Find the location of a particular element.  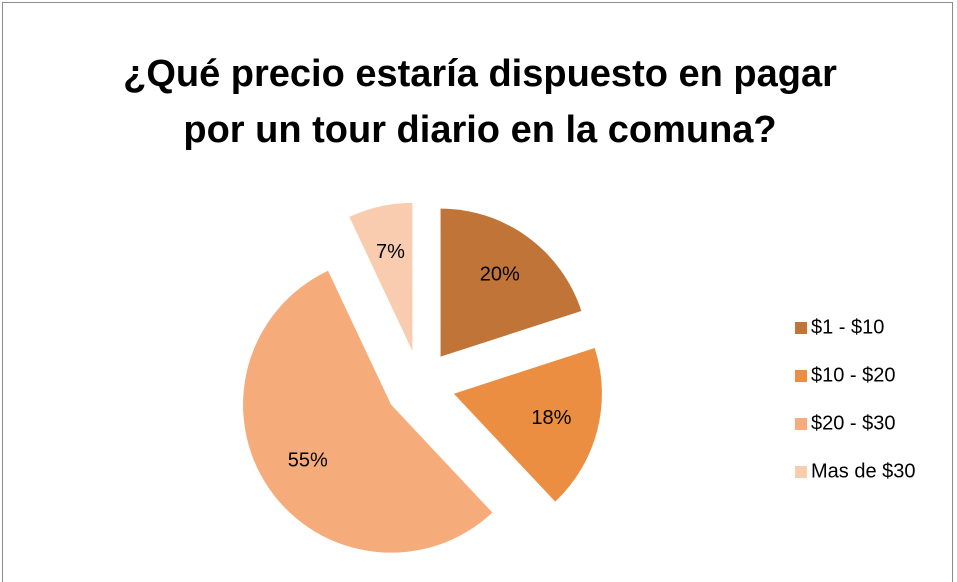

legend-label: Mas de $30 is located at coordinates (863, 471).